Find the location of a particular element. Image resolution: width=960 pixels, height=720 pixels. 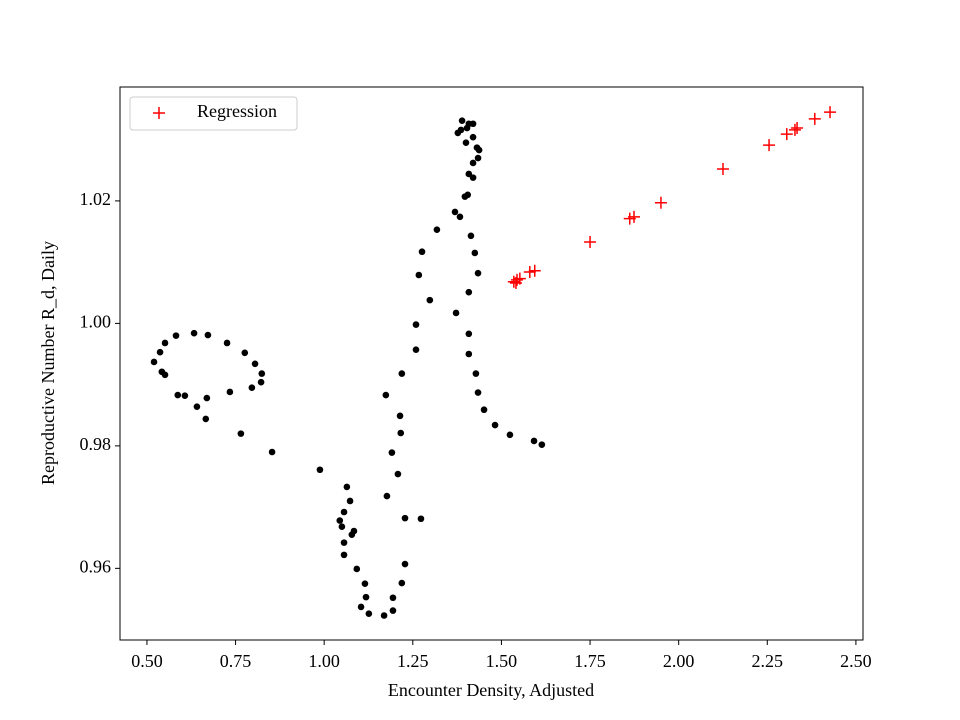

y-tick-label: 0.98 is located at coordinates (96, 444).